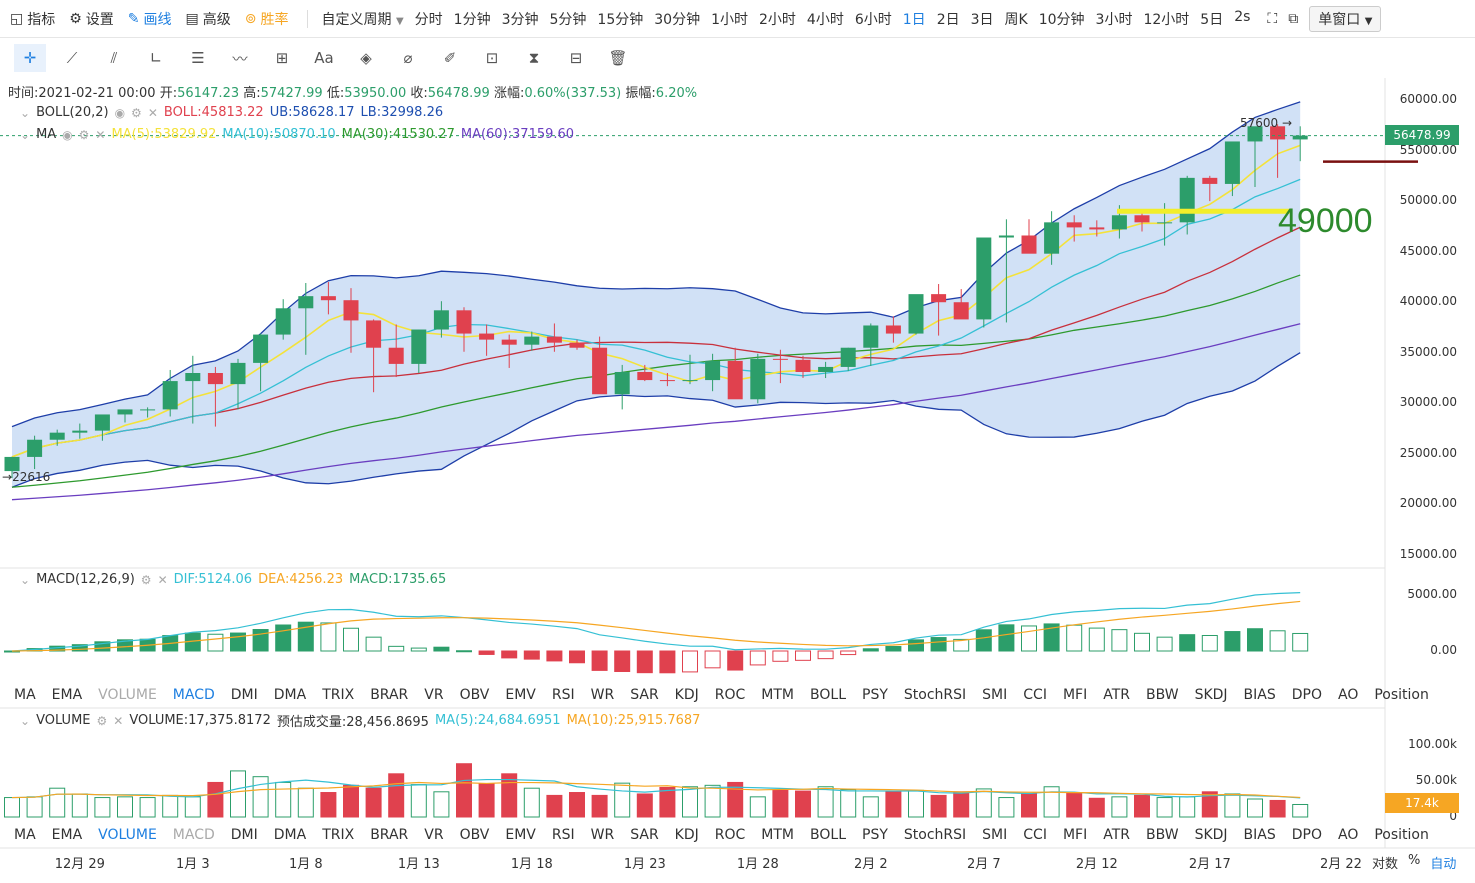  What do you see at coordinates (534, 58) in the screenshot?
I see `visibility-icon: ⧗` at bounding box center [534, 58].